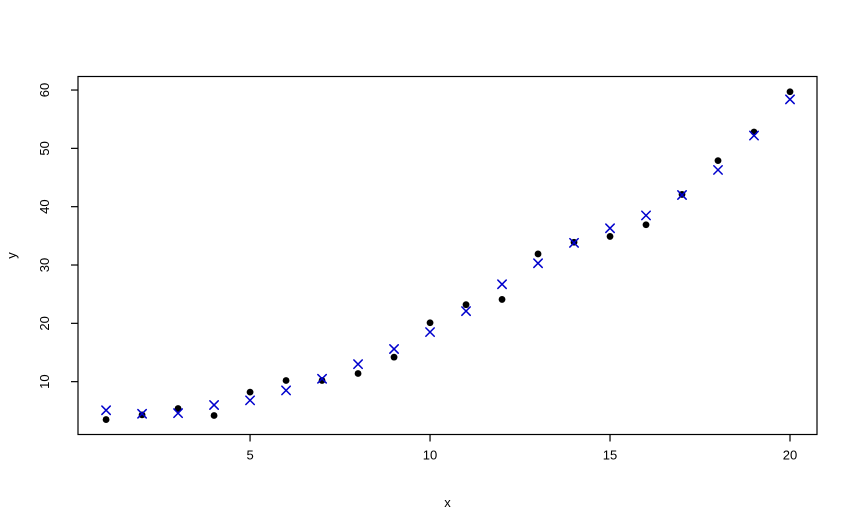 The height and width of the screenshot is (532, 858). I want to click on y-axis-tick-label: 40, so click(44, 206).